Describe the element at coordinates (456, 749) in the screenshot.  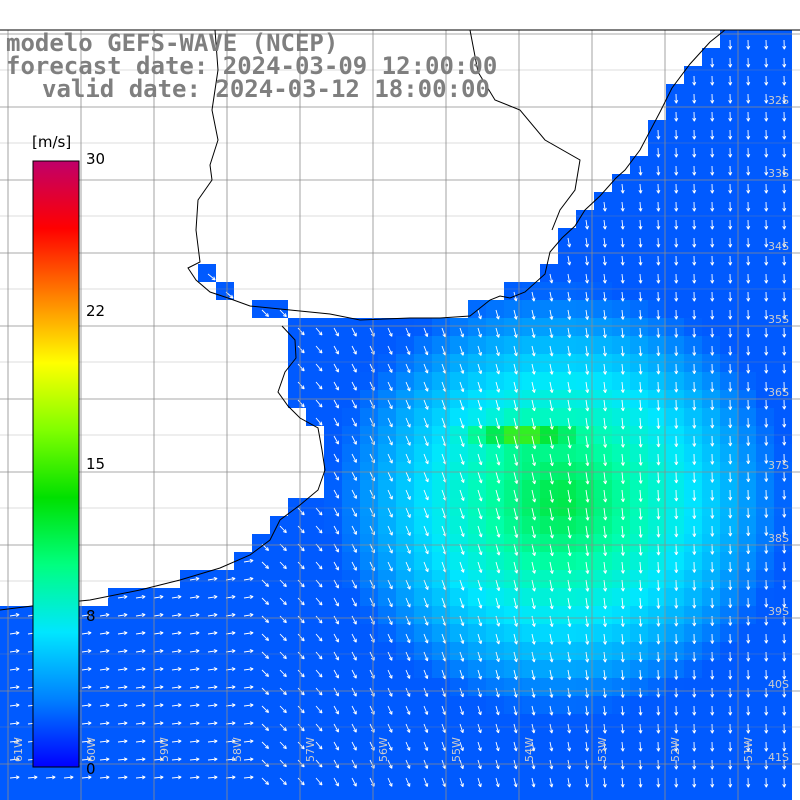
I see `longitude-label: 55W` at that location.